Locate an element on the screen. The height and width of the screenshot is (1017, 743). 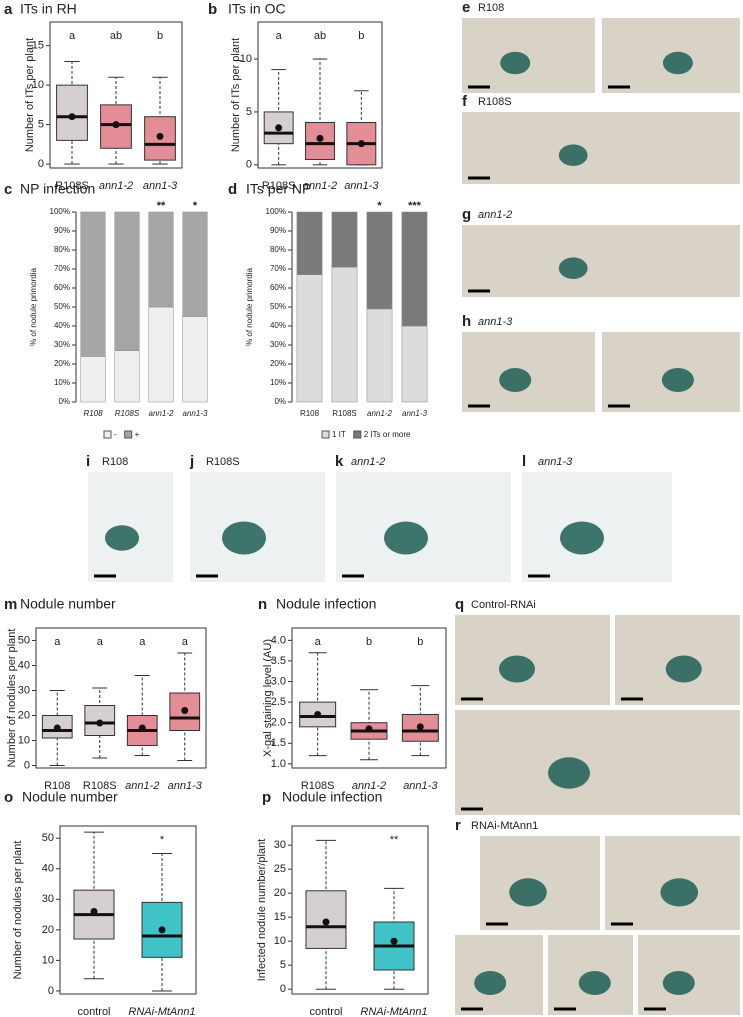
y-tick-label: 2.5 is located at coordinates (278, 702).